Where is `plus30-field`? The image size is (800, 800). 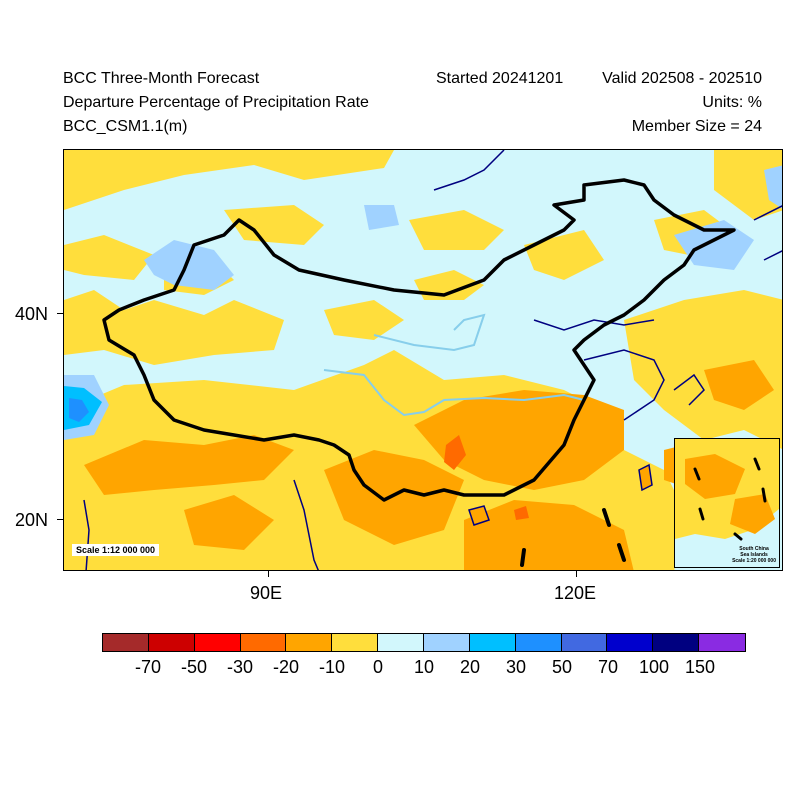 plus30-field is located at coordinates (79, 410).